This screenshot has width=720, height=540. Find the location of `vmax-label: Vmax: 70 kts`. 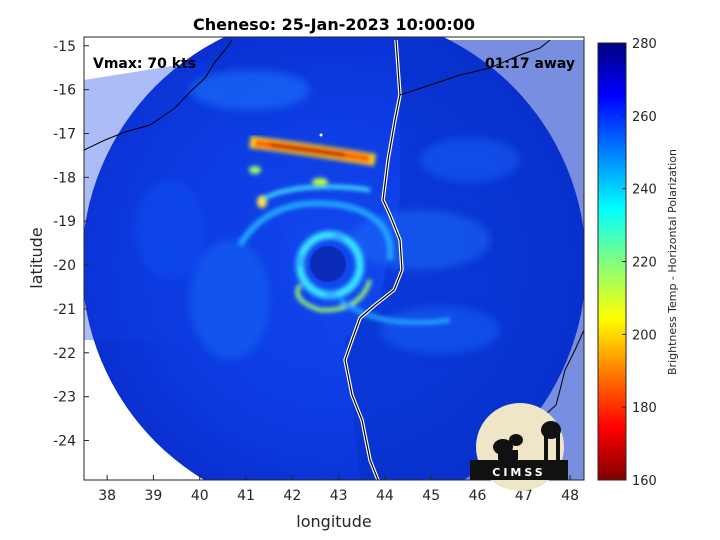

vmax-label: Vmax: 70 kts is located at coordinates (144, 64).